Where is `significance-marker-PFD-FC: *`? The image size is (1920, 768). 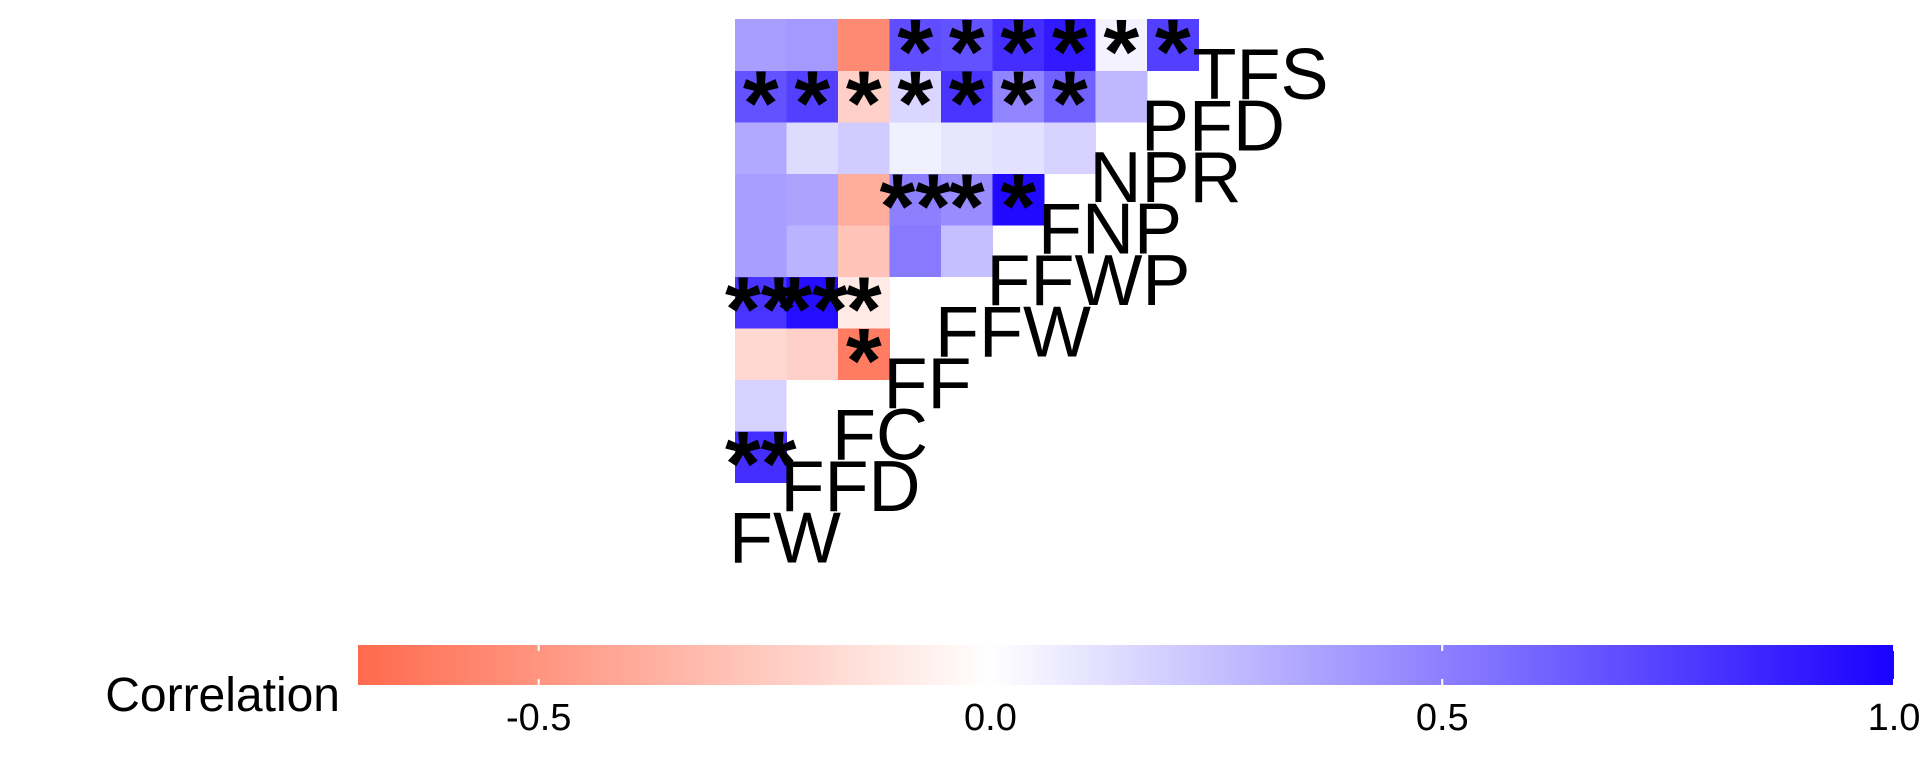
significance-marker-PFD-FC: * is located at coordinates (864, 104).